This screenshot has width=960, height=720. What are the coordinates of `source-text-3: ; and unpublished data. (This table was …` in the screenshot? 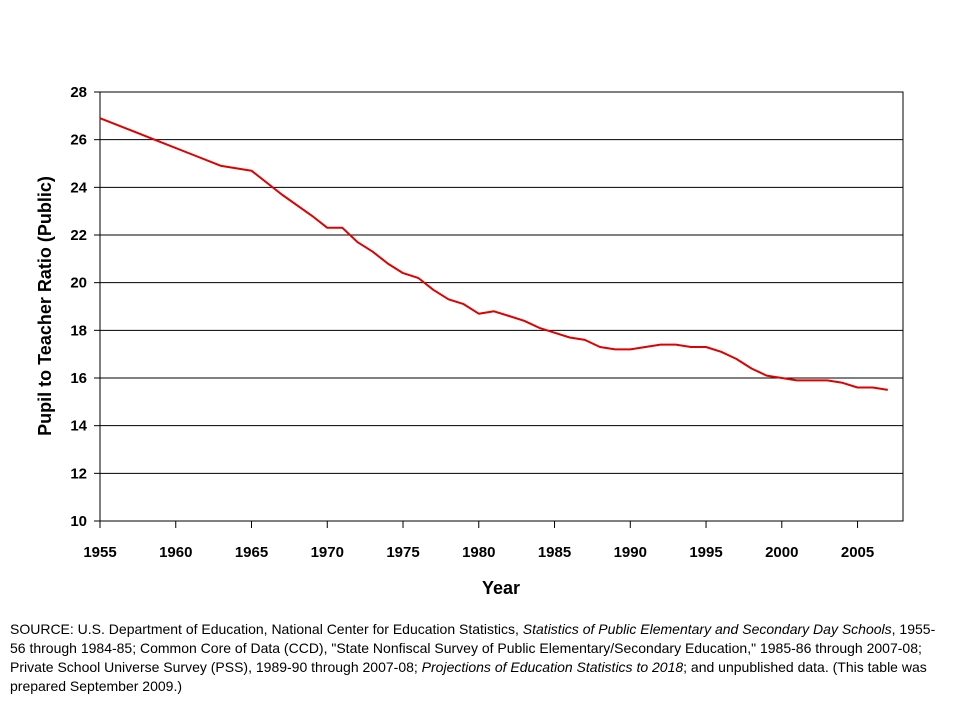 It's located at (468, 676).